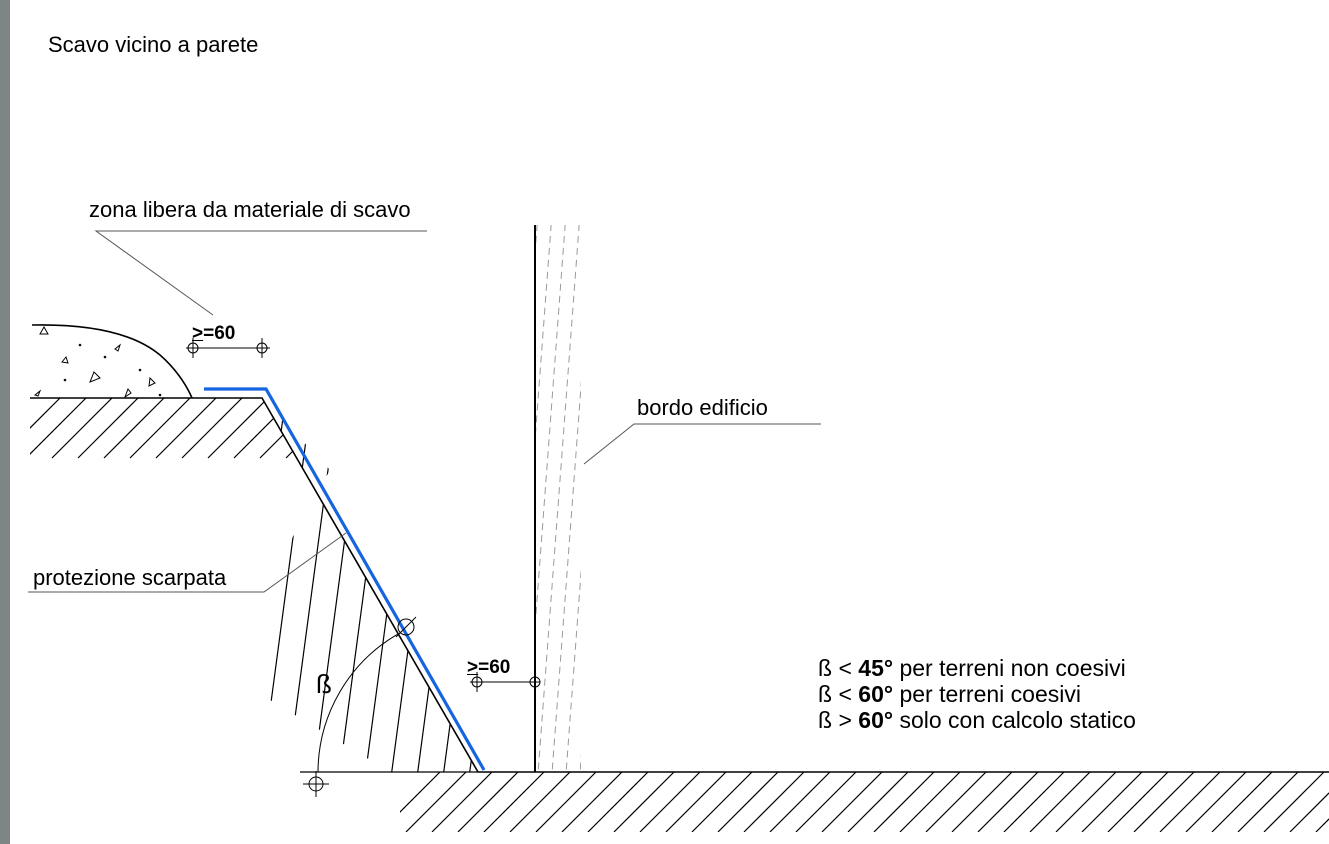  I want to click on rule-text: solo con calcolo statico, so click(1017, 720).